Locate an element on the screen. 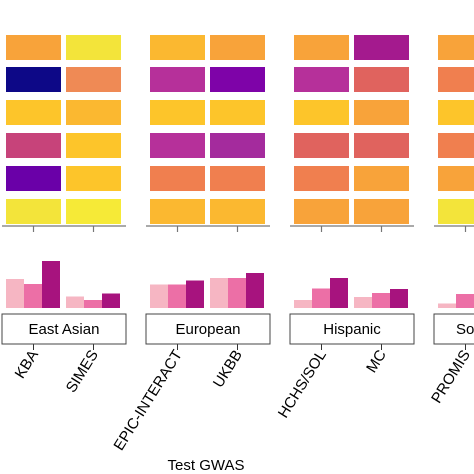  group-label: South Asian is located at coordinates (465, 329).